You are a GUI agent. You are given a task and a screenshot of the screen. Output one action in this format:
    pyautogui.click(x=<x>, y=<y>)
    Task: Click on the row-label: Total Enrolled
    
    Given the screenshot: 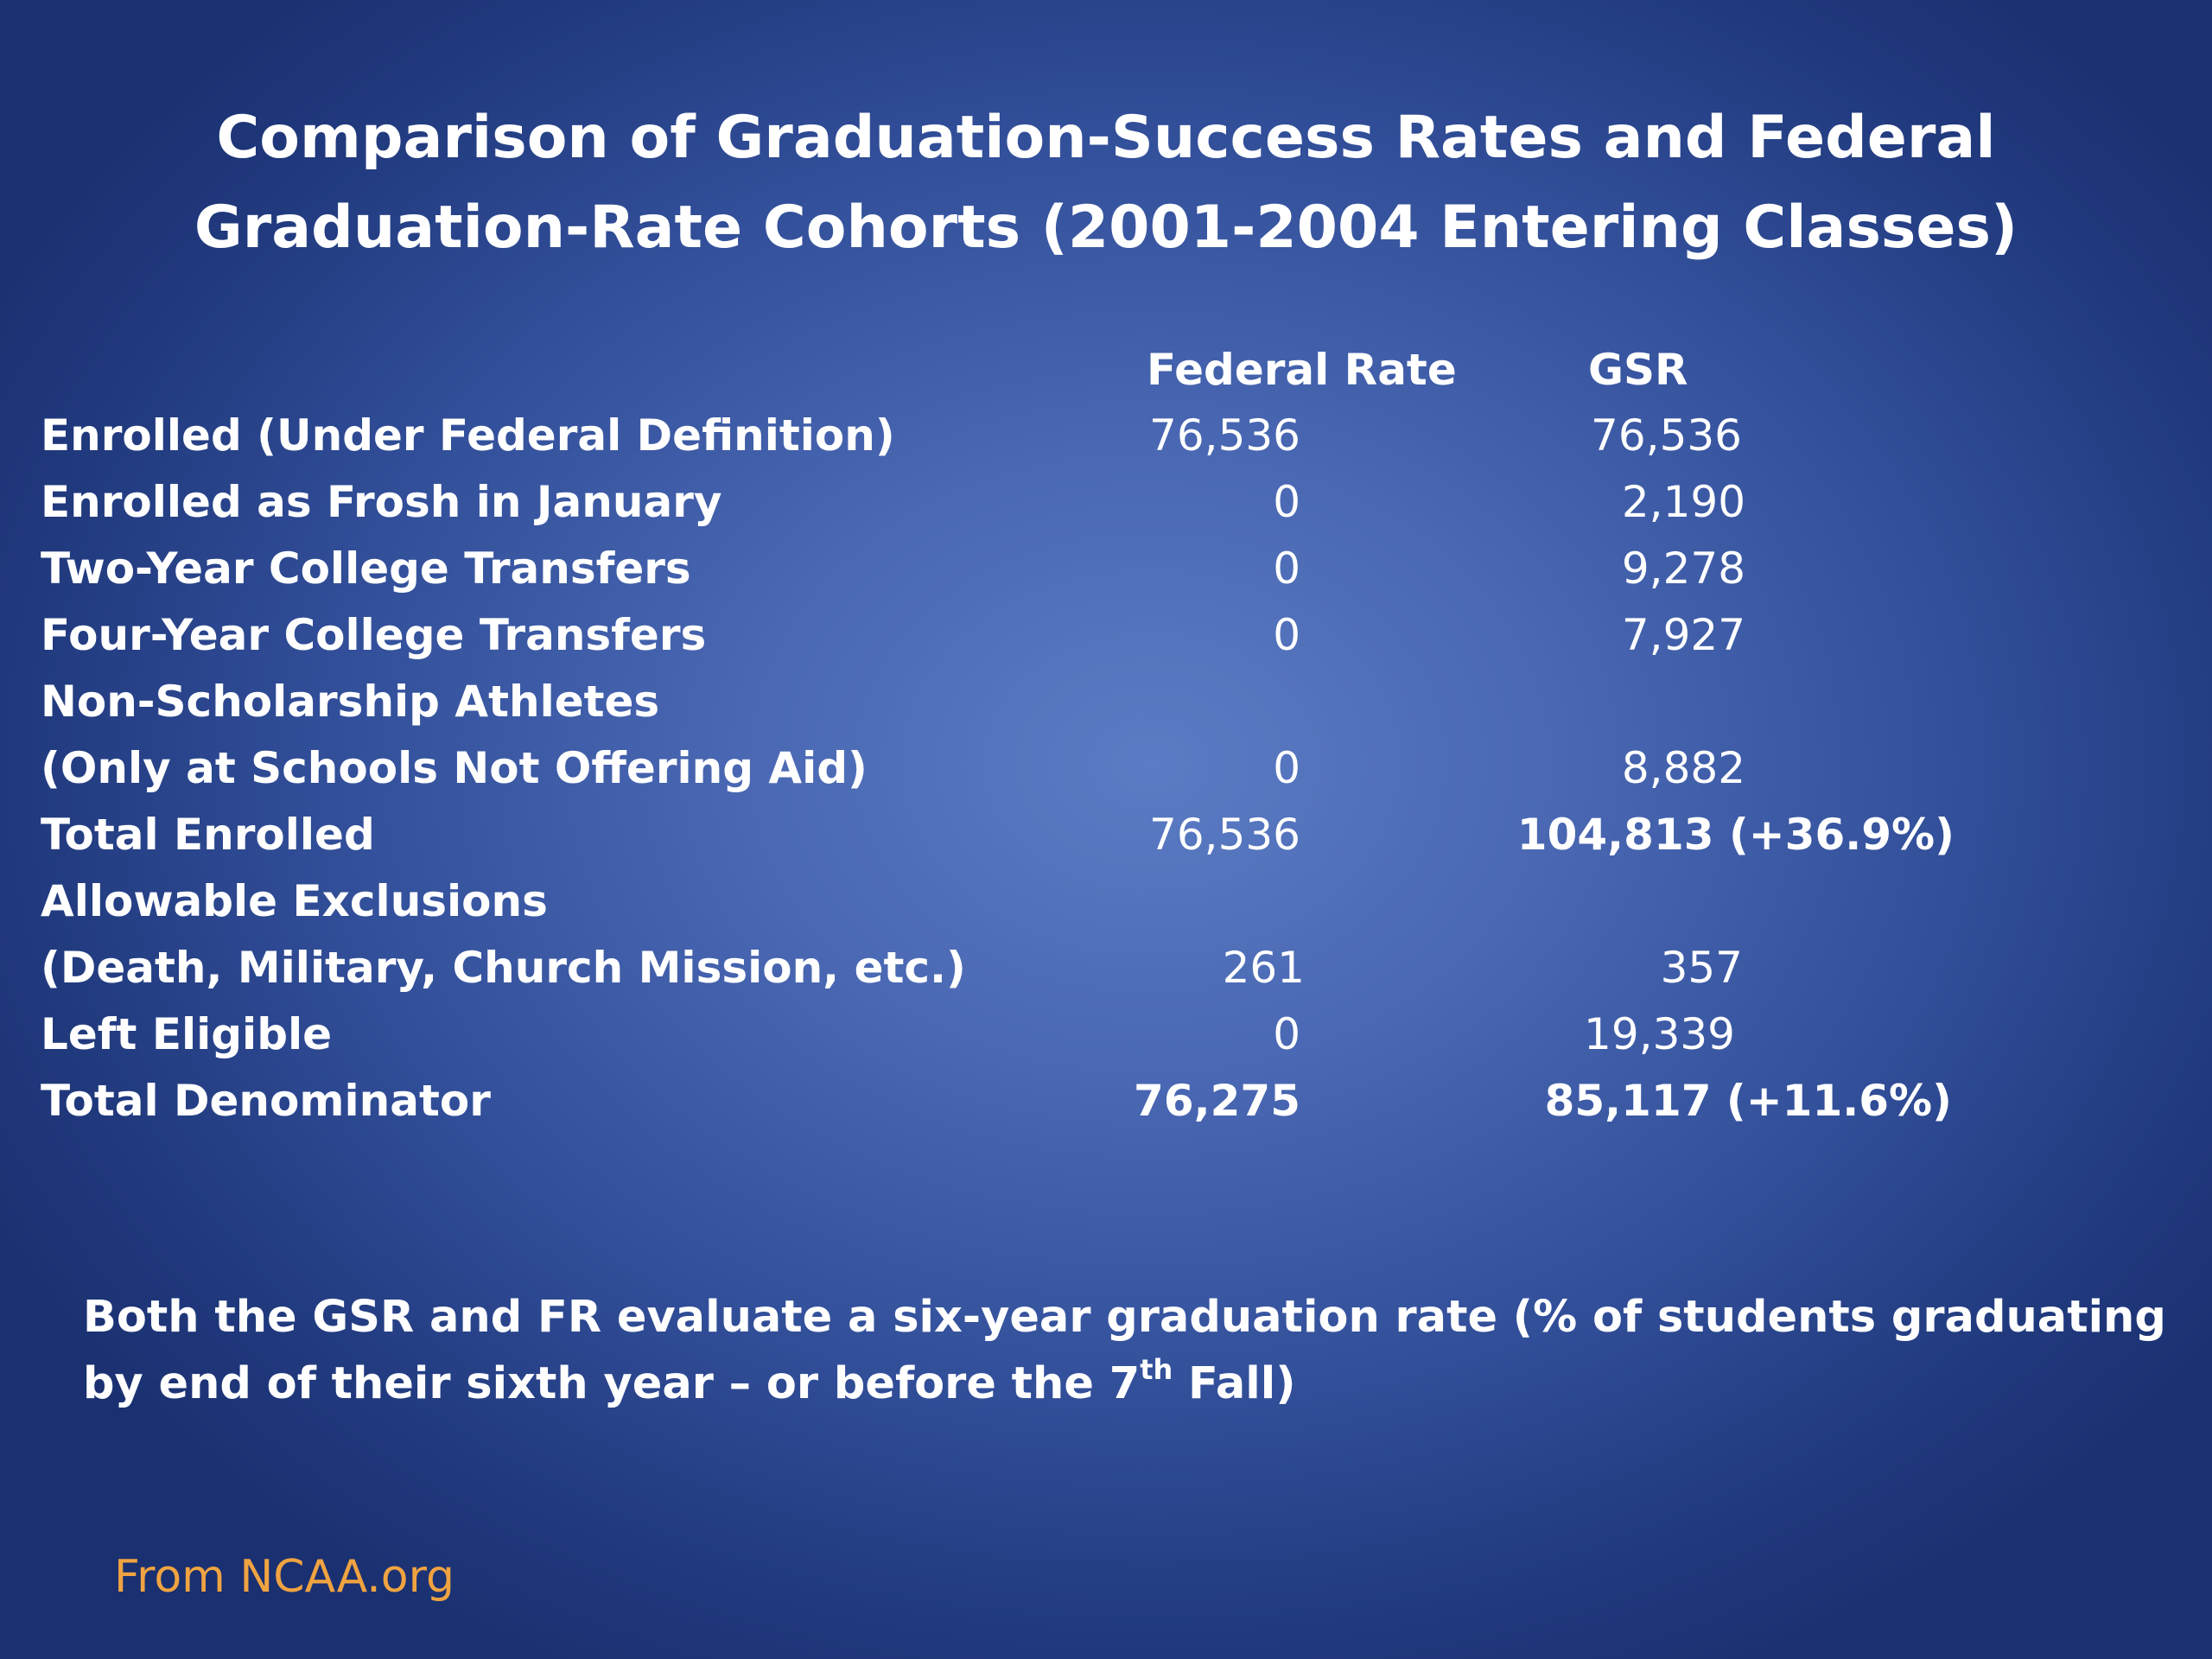 What is the action you would take?
    pyautogui.click(x=208, y=835)
    